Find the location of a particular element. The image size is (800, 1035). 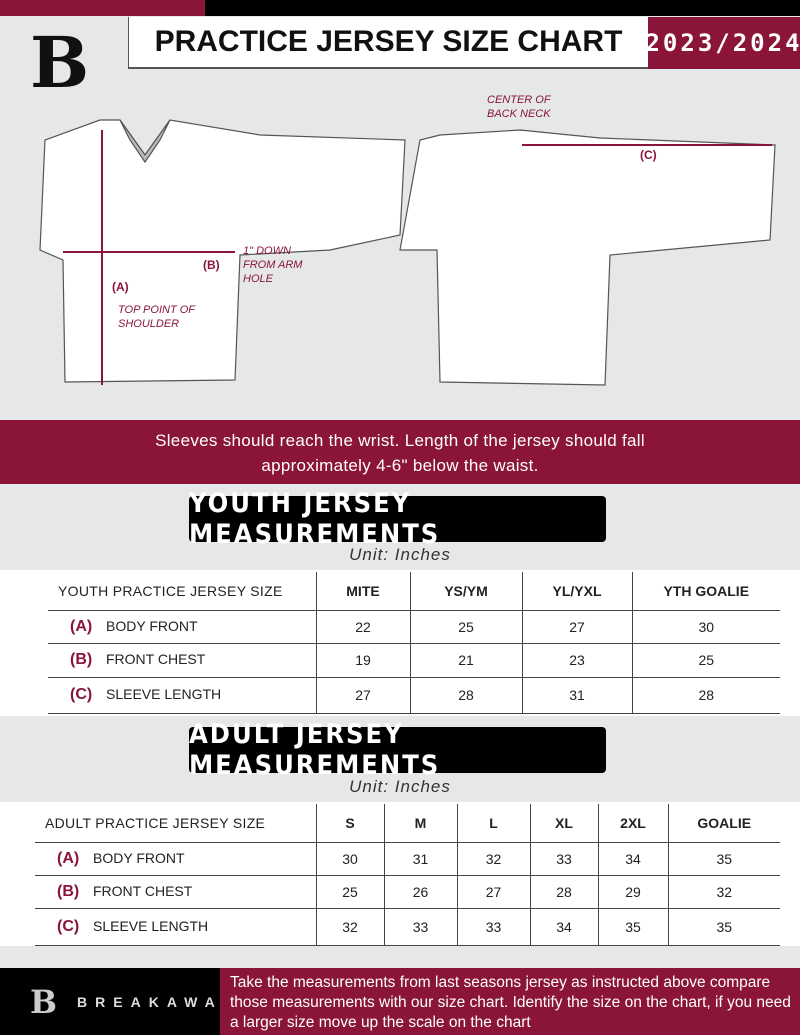

label-c-note: CENTER OF BACK NECK is located at coordinates (519, 107).